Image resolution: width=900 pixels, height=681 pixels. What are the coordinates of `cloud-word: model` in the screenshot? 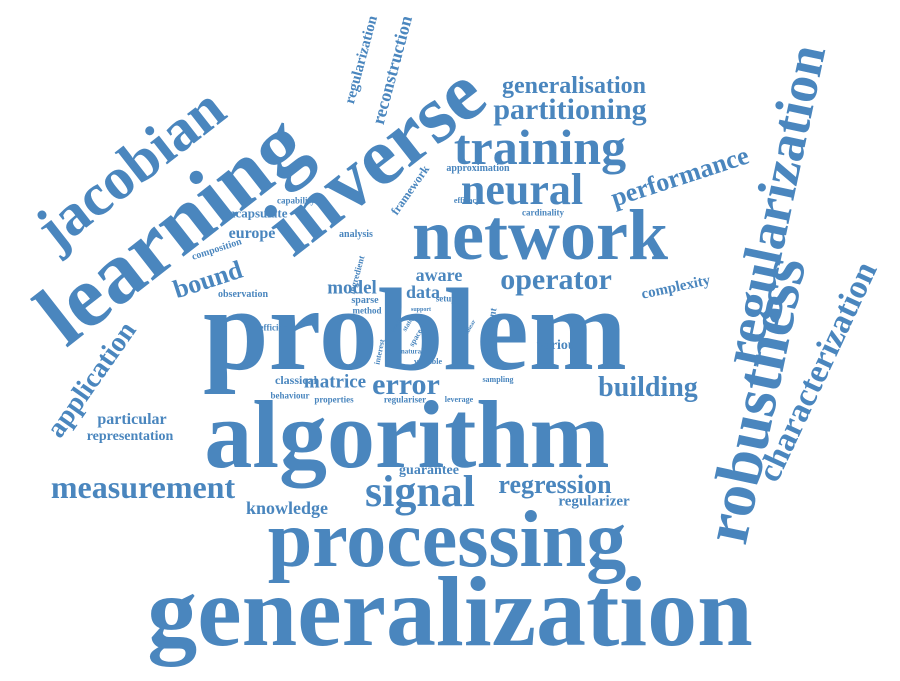 It's located at (352, 288).